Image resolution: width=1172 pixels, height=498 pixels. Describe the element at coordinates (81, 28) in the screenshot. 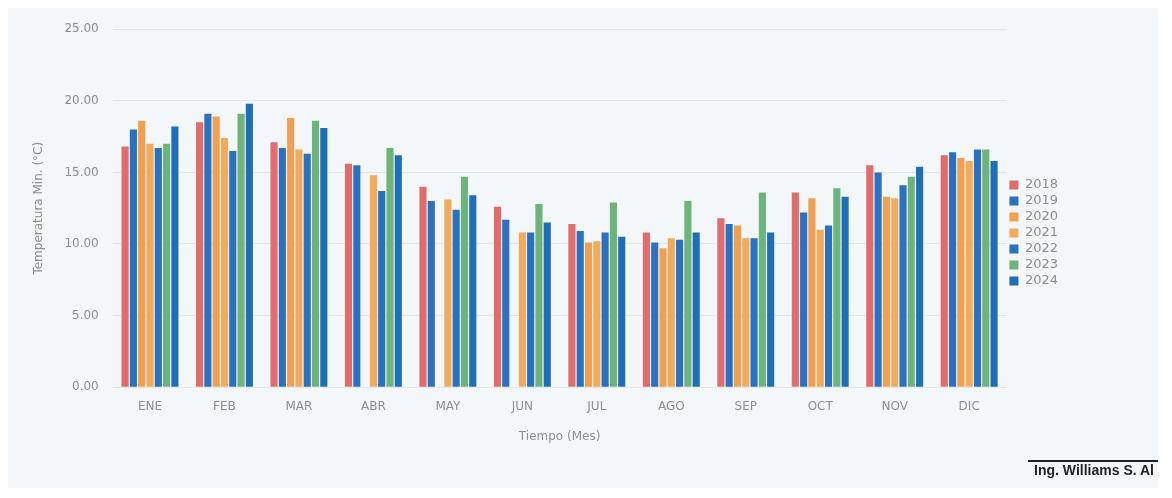

I see `y-tick-label: 25.00` at that location.